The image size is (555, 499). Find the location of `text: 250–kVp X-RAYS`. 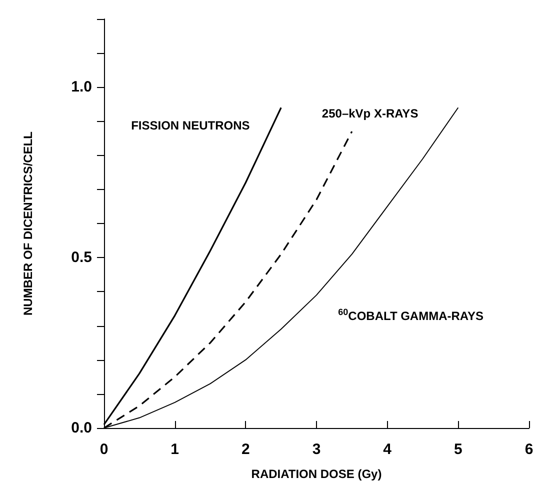

text: 250–kVp X-RAYS is located at coordinates (370, 113).